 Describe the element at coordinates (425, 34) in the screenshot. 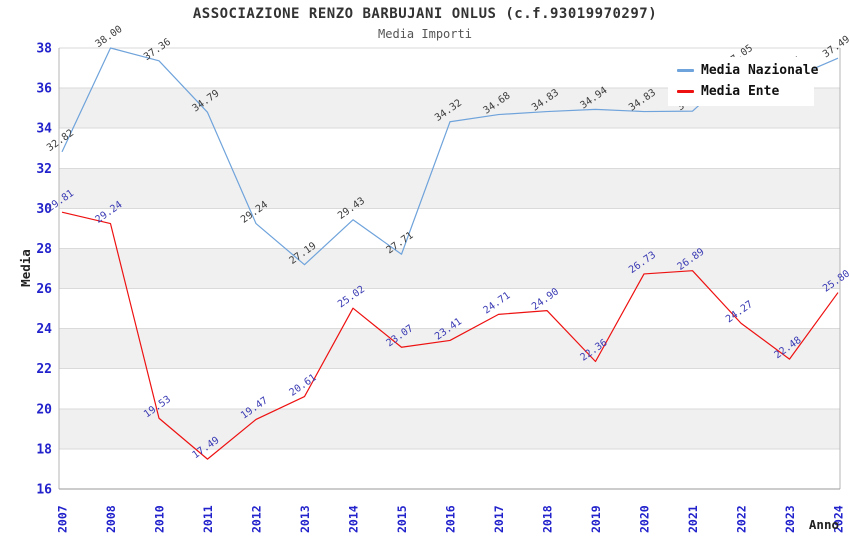

I see `chart-subtitle: Media Importi` at that location.